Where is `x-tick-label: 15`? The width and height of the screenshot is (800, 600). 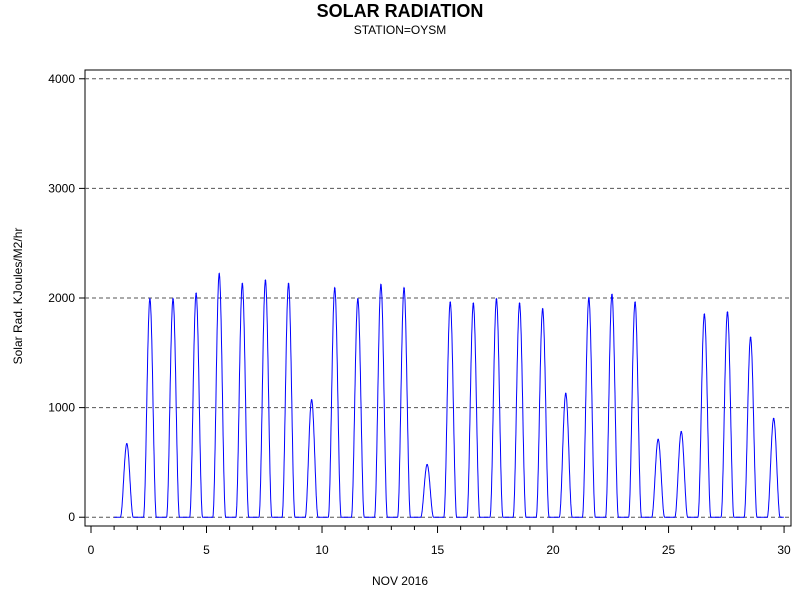
x-tick-label: 15 is located at coordinates (438, 550).